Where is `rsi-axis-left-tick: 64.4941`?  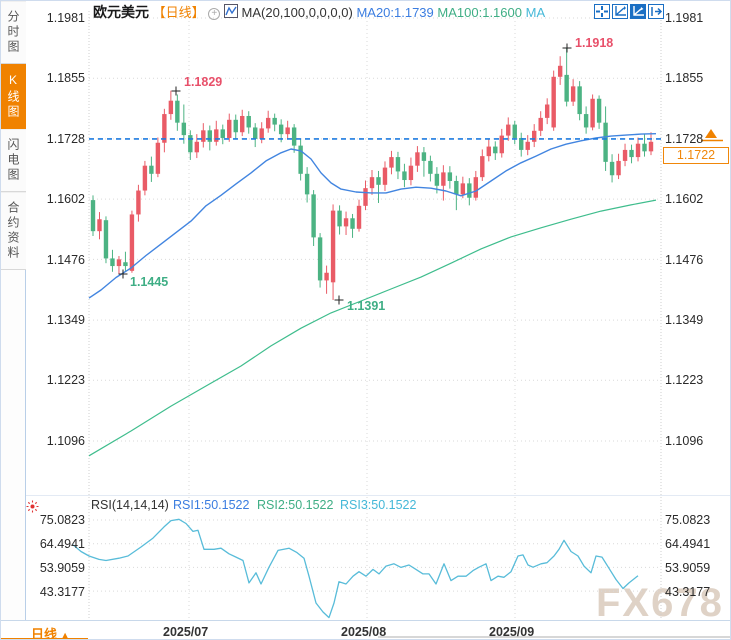
rsi-axis-left-tick: 64.4941 is located at coordinates (62, 544).